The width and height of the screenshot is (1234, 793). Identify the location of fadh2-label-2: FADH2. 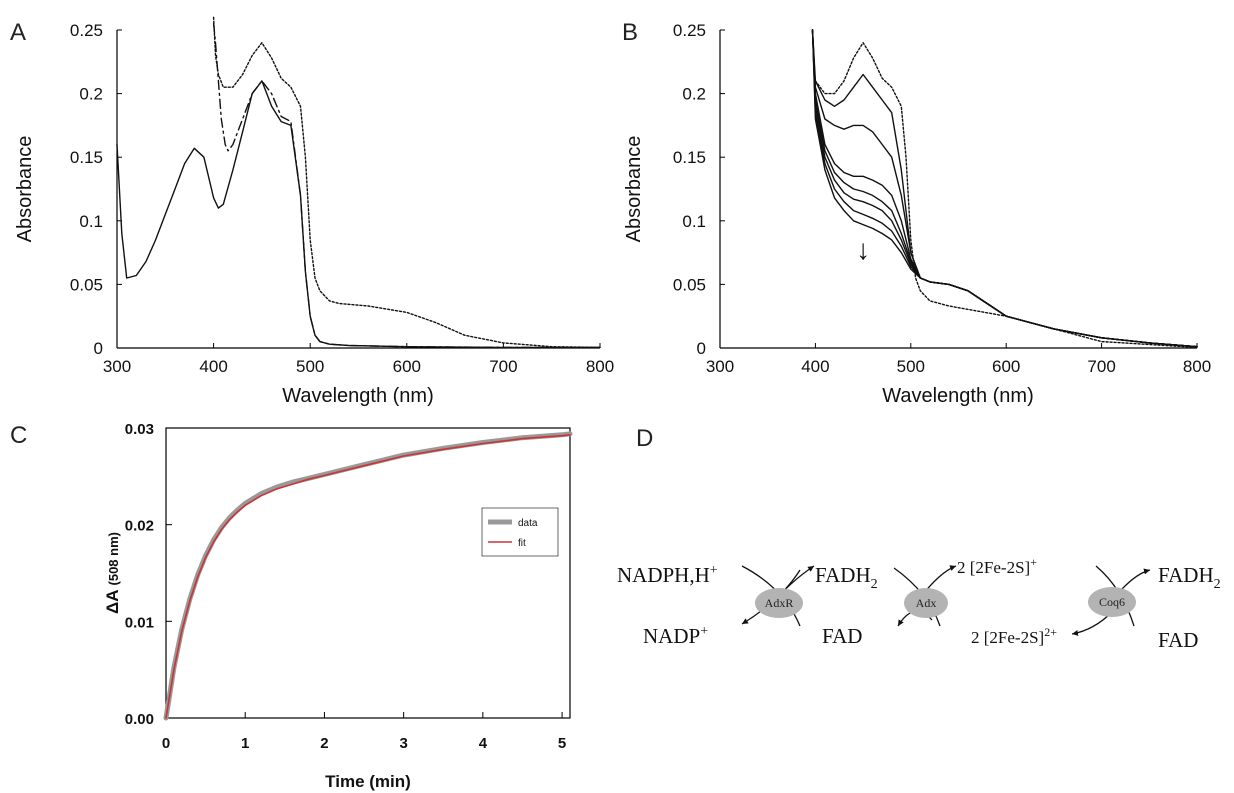
(1189, 577).